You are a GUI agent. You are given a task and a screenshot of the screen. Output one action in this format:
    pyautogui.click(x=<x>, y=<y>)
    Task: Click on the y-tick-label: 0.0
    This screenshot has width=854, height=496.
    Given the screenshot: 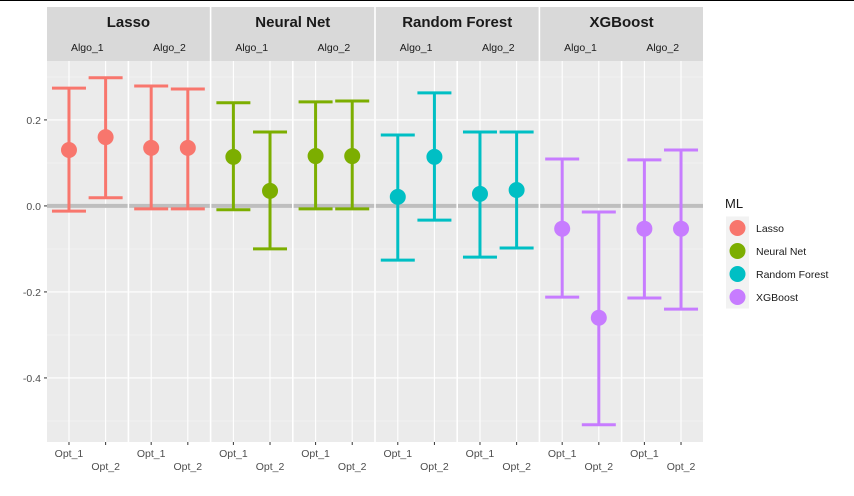 What is the action you would take?
    pyautogui.click(x=33, y=207)
    